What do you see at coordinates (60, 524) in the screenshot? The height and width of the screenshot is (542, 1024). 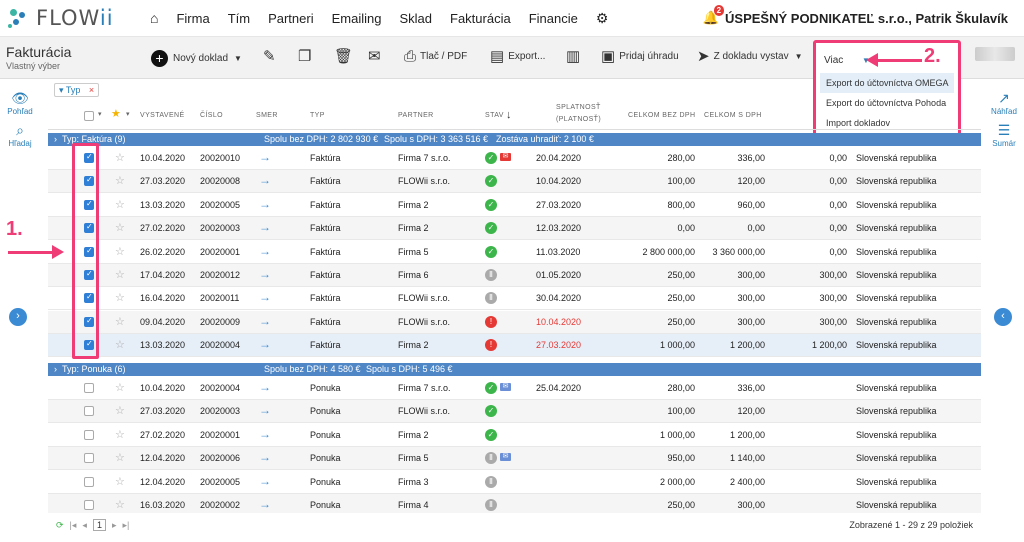 I see `refresh-icon: ⟳` at bounding box center [60, 524].